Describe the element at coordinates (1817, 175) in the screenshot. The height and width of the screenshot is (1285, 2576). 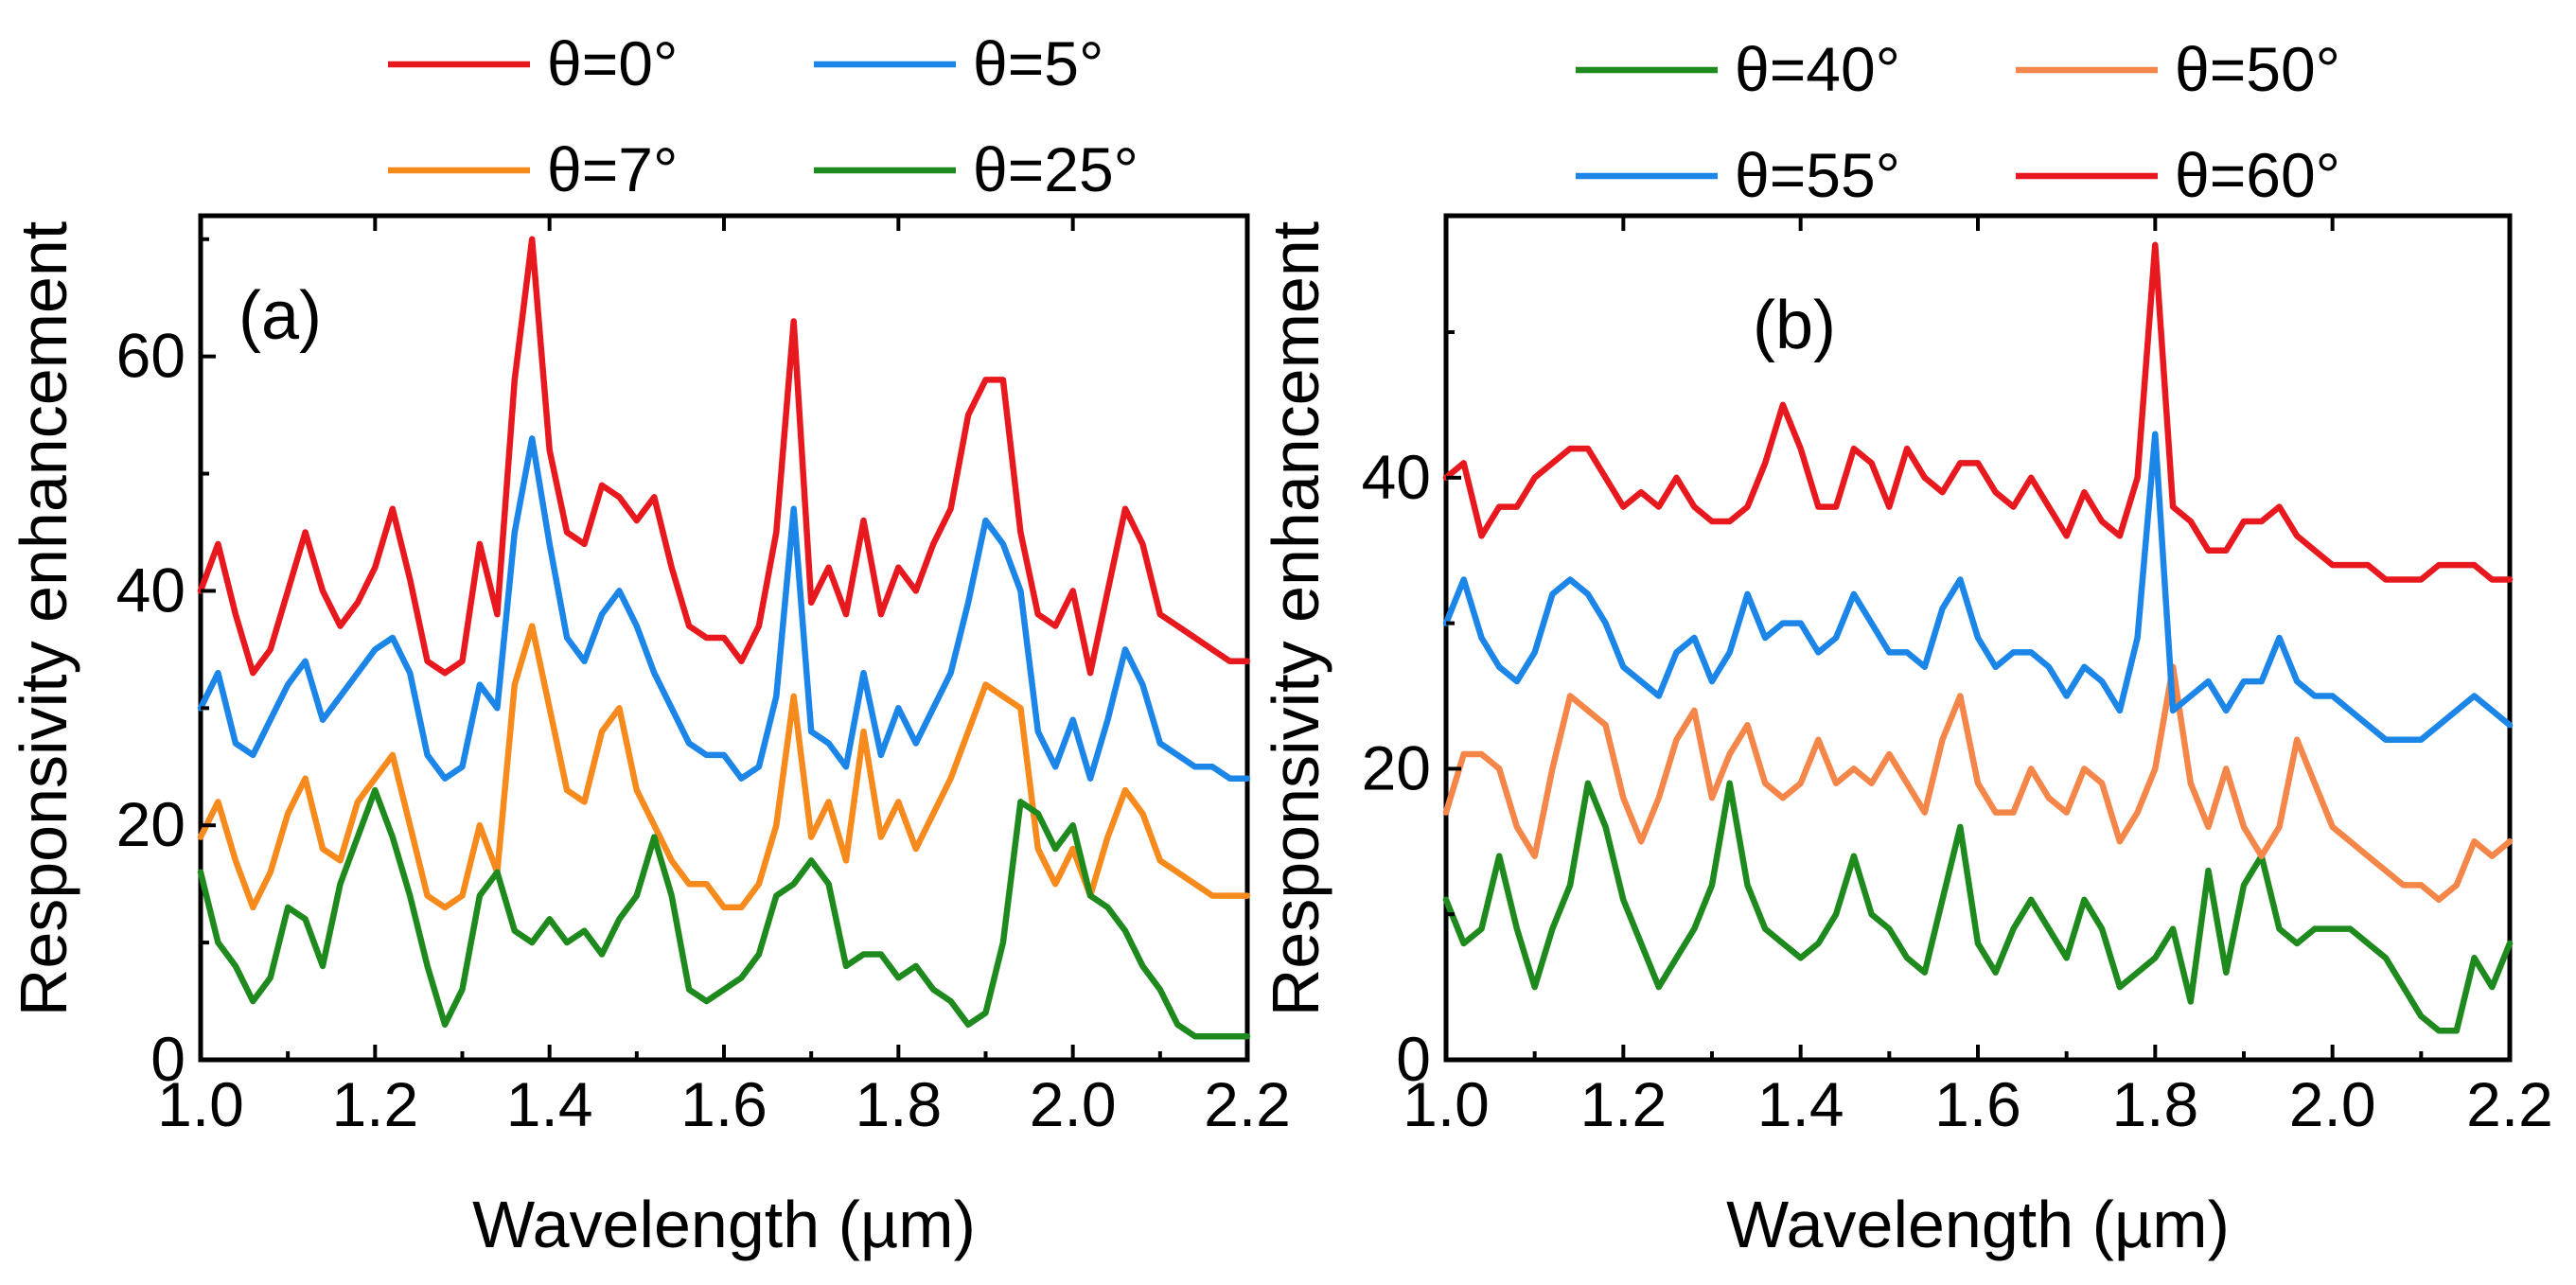
I see `legend-label: θ=55°` at that location.